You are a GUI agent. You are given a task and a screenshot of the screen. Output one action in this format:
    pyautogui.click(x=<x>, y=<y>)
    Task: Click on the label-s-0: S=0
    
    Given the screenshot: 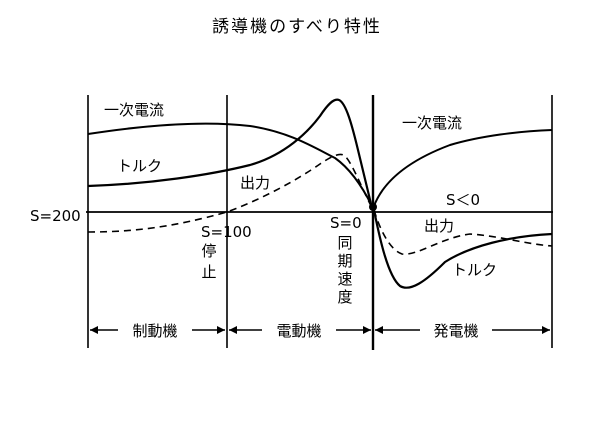 What is the action you would take?
    pyautogui.click(x=346, y=223)
    